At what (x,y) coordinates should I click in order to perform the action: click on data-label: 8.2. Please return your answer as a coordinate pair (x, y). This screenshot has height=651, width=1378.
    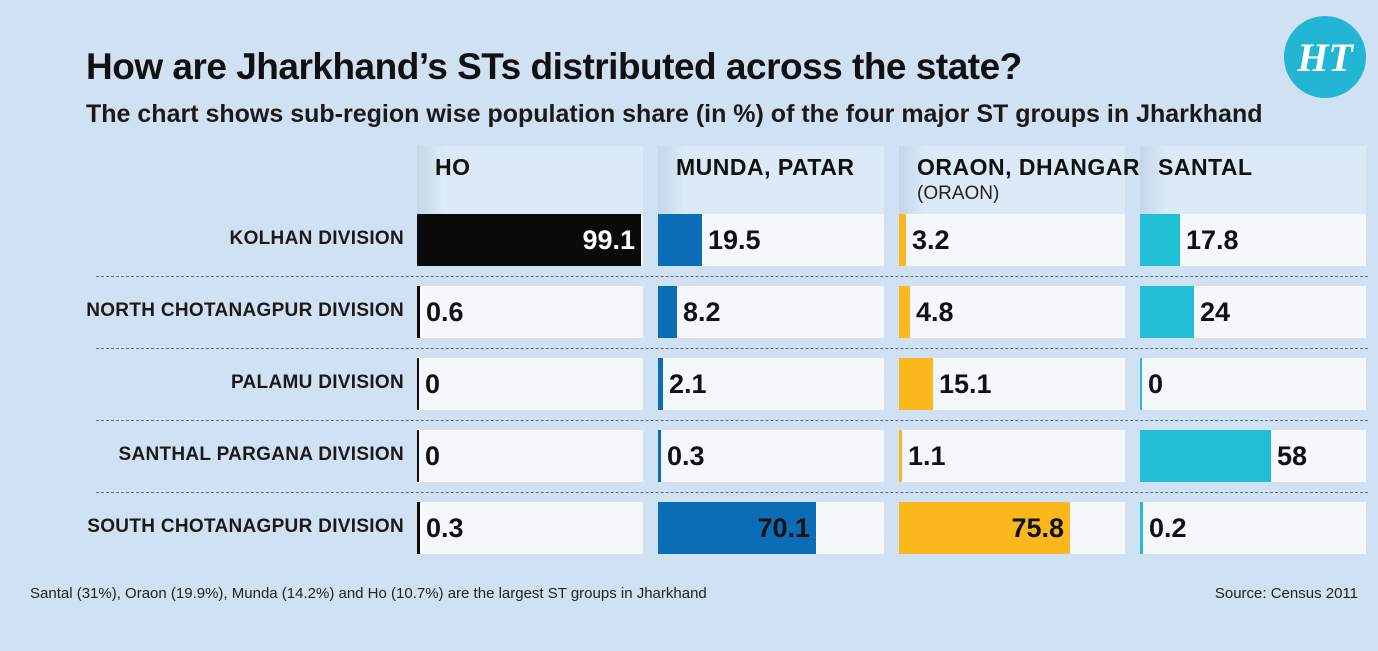
    Looking at the image, I should click on (702, 312).